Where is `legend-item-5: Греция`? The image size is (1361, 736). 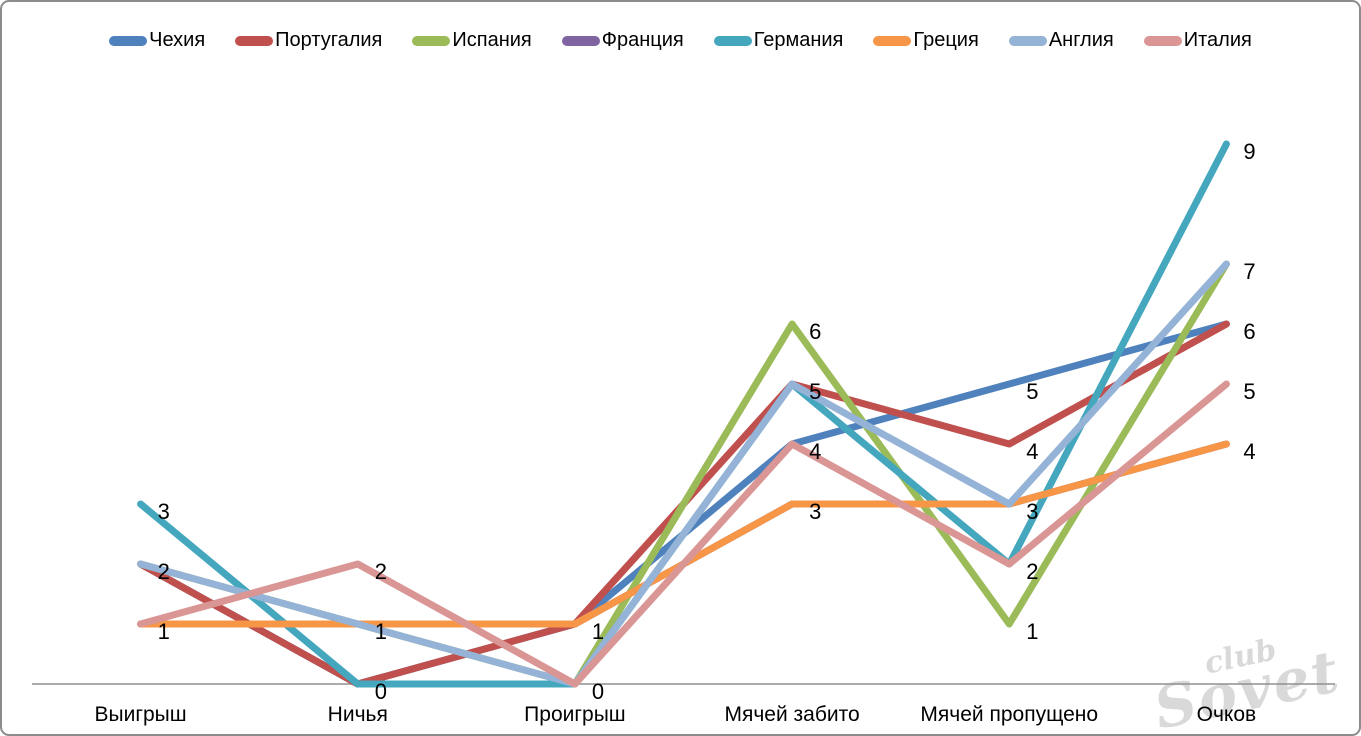 legend-item-5: Греция is located at coordinates (926, 40).